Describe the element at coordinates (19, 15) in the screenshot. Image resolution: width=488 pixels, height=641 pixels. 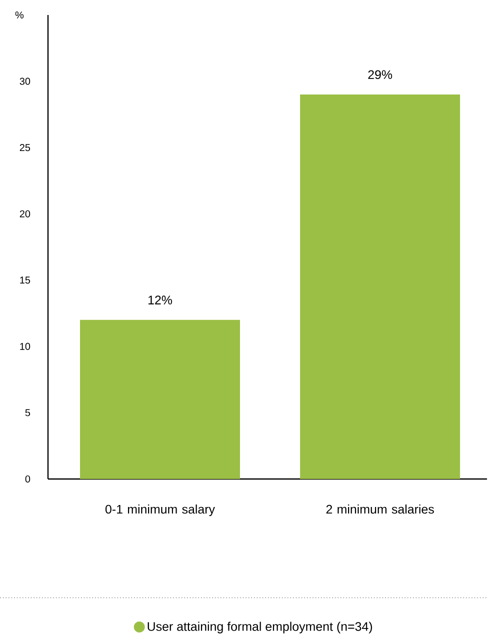
I see `y-axis-title: %` at that location.